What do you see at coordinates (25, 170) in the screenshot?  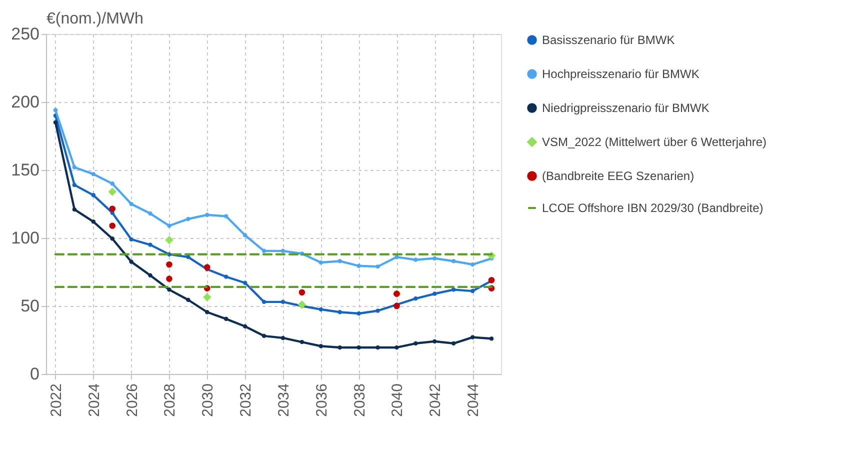 I see `y-tick-label: 150` at bounding box center [25, 170].